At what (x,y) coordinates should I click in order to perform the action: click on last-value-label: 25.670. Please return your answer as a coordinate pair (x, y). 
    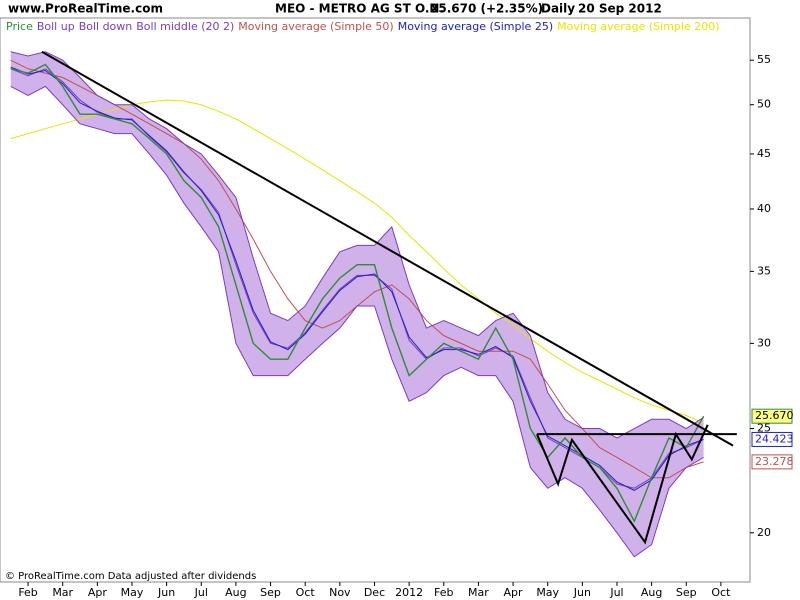
    Looking at the image, I should click on (774, 415).